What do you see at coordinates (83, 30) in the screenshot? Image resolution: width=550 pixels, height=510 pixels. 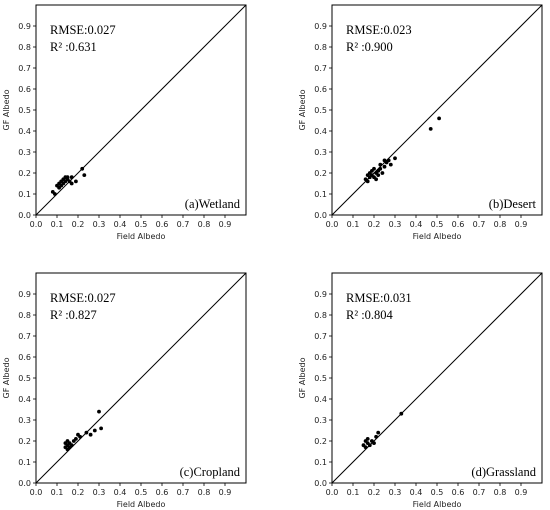 I see `rmse-annotation: RMSE:0.027` at bounding box center [83, 30].